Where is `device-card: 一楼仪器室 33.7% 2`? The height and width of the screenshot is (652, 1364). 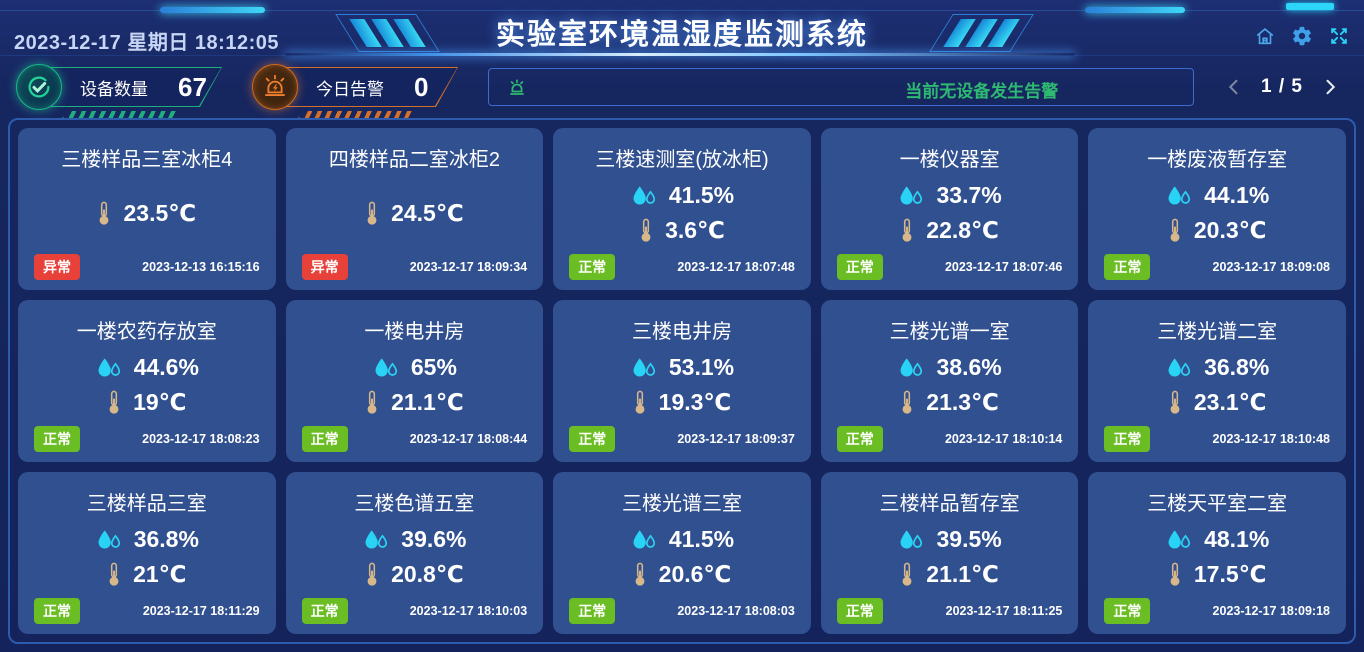
device-card: 一楼仪器室 33.7% 2 is located at coordinates (949, 209).